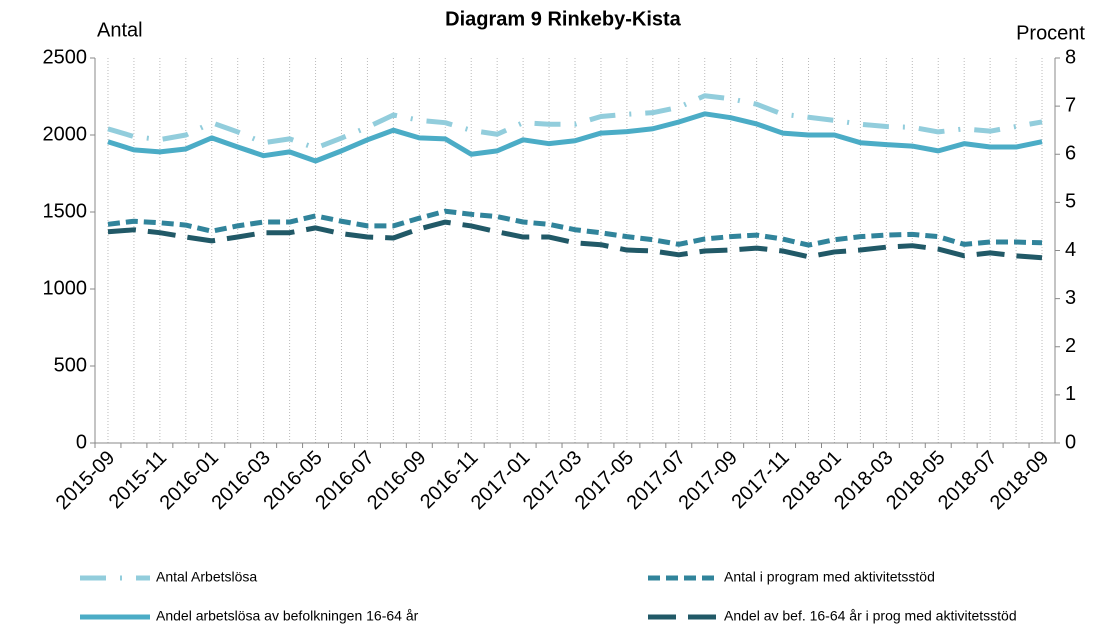 The height and width of the screenshot is (630, 1098). Describe the element at coordinates (85, 480) in the screenshot. I see `x-tick-label: 2015-09` at that location.